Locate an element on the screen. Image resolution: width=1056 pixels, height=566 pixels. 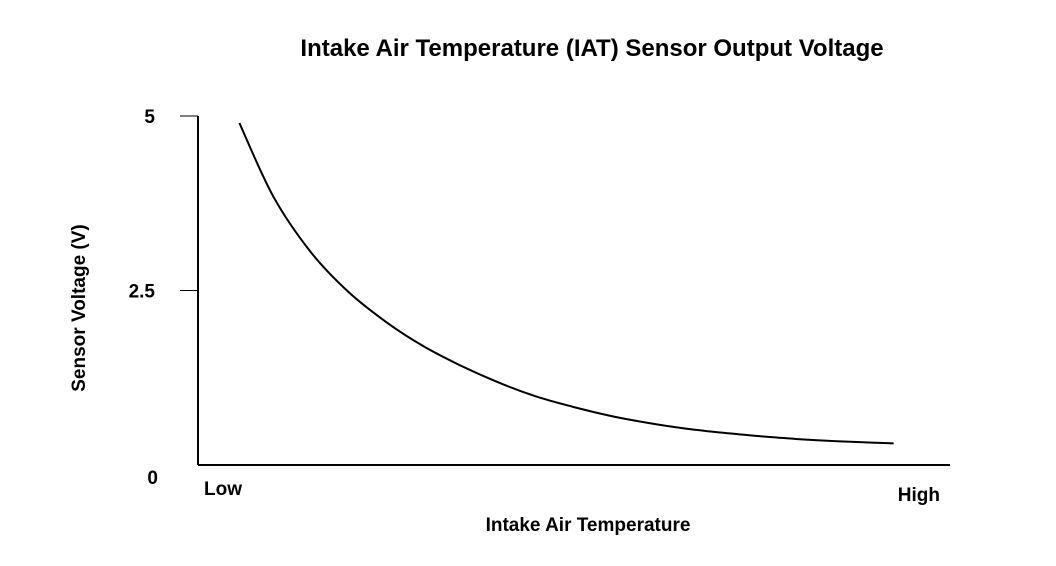
x-axis-label: Intake Air Temperature is located at coordinates (588, 525).